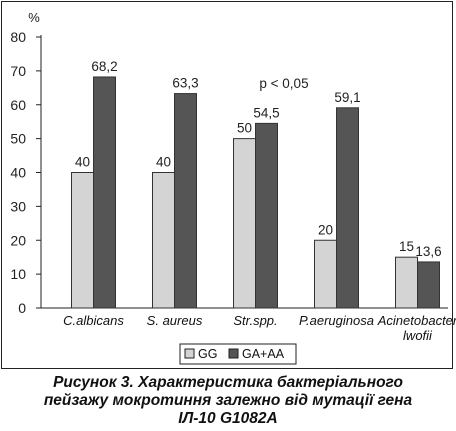  I want to click on y-tick-label: 60, so click(18, 105).